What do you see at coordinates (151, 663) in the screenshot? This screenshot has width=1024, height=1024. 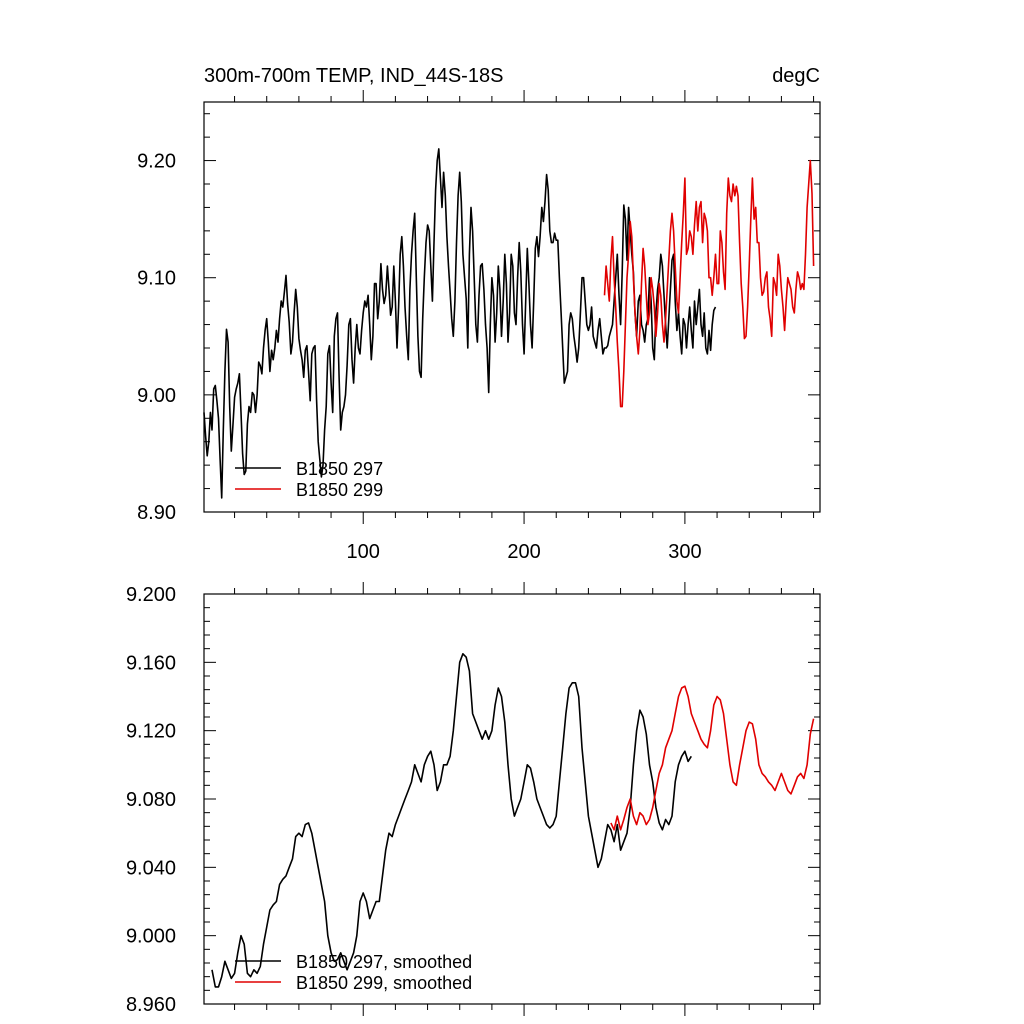 I see `y-tick-label: 9.160` at bounding box center [151, 663].